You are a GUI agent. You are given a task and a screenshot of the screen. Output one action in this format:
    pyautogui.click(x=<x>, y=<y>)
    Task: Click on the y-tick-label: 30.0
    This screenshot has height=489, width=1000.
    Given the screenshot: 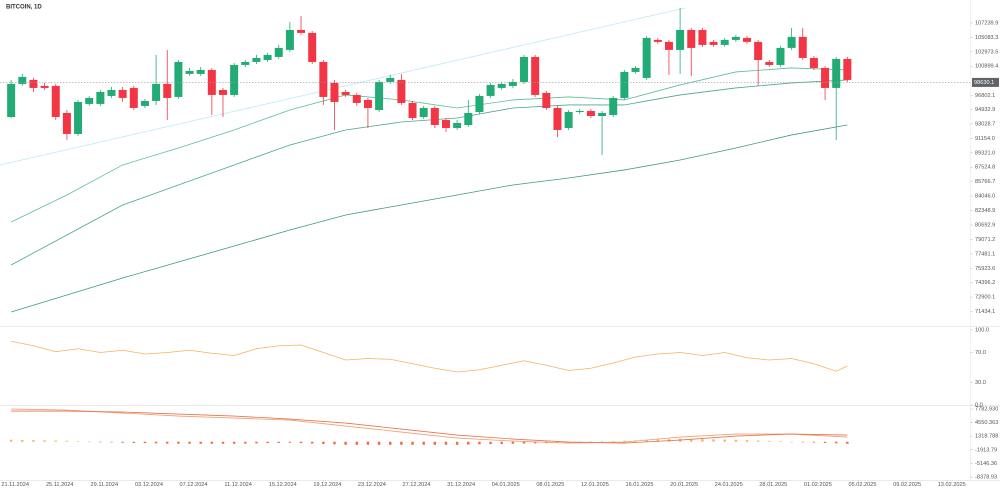 What is the action you would take?
    pyautogui.click(x=980, y=383)
    